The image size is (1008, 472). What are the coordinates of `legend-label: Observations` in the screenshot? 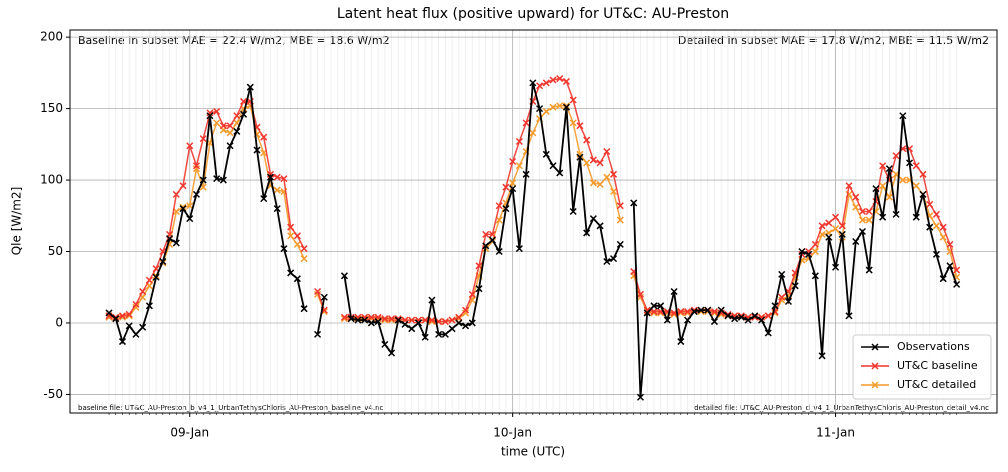 It's located at (933, 346).